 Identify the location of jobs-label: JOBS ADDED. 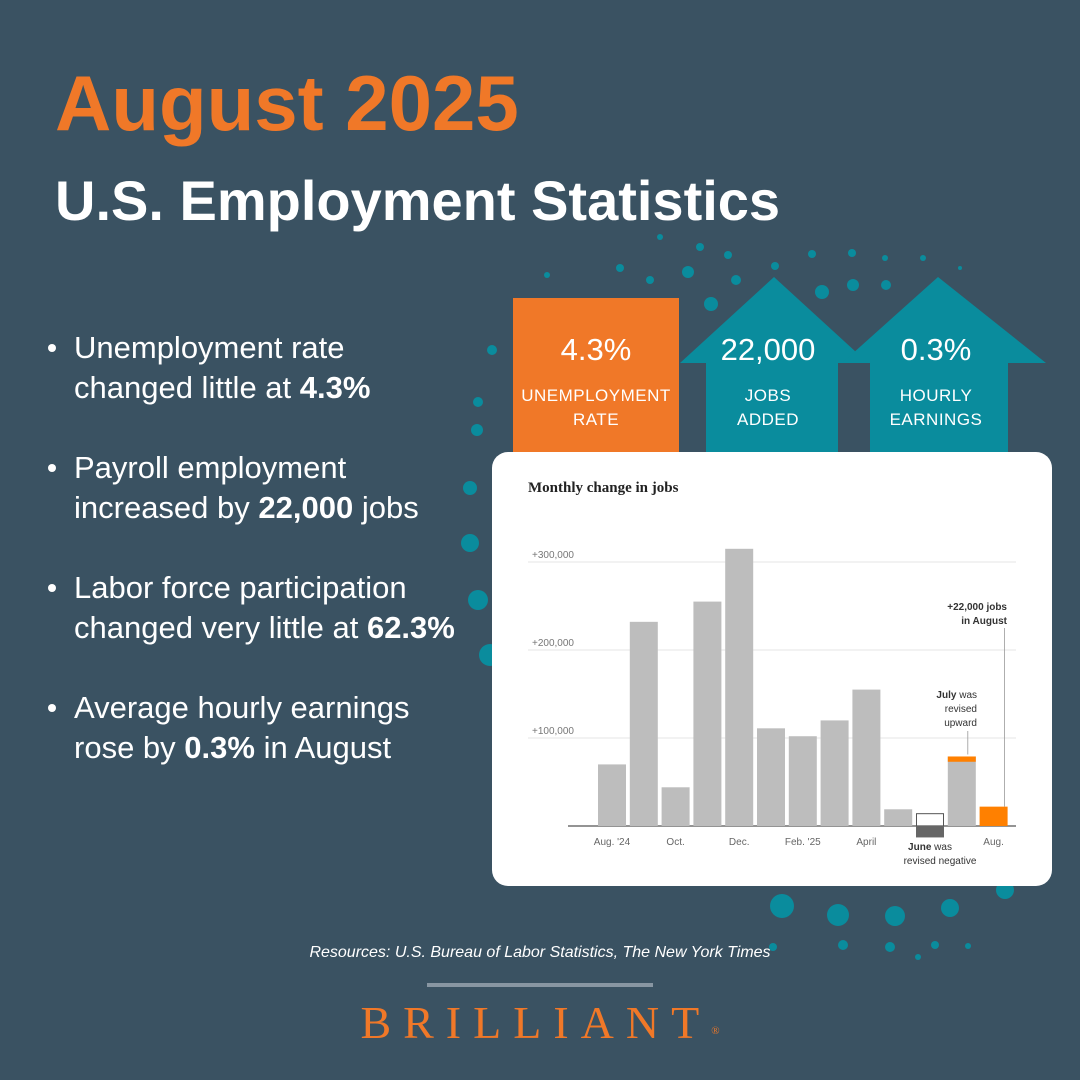
(767, 407).